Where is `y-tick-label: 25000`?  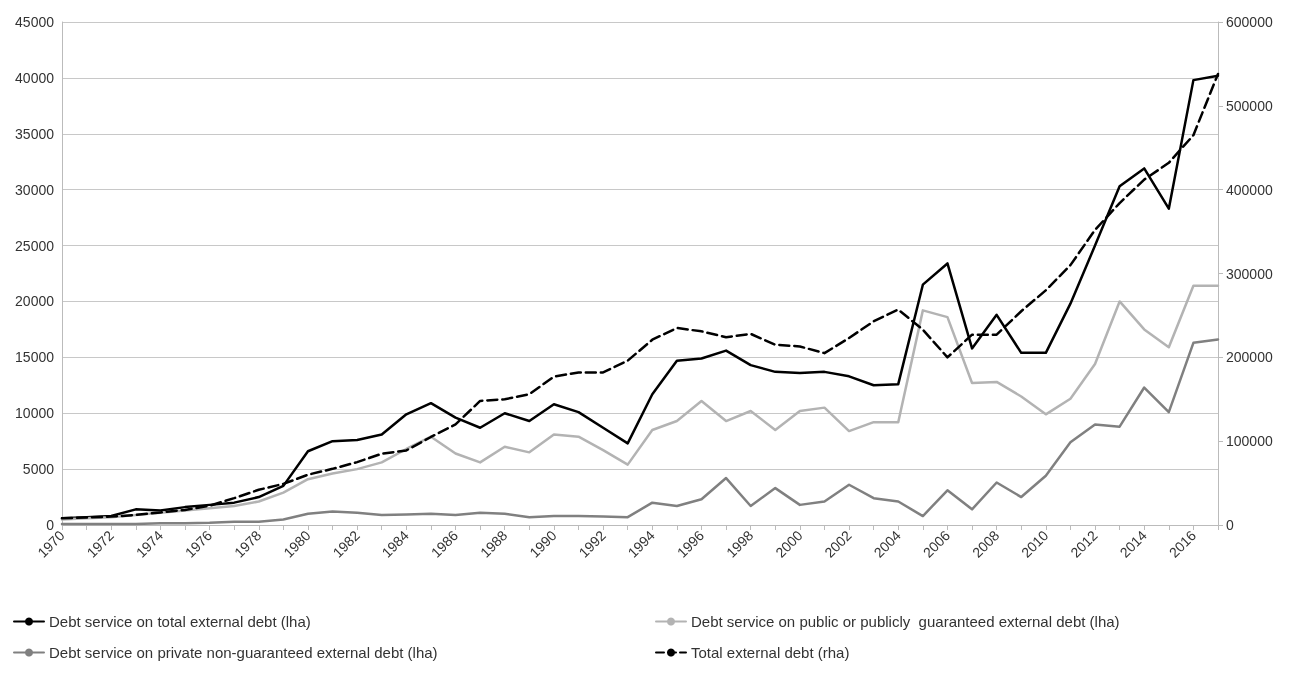
y-tick-label: 25000 is located at coordinates (35, 245).